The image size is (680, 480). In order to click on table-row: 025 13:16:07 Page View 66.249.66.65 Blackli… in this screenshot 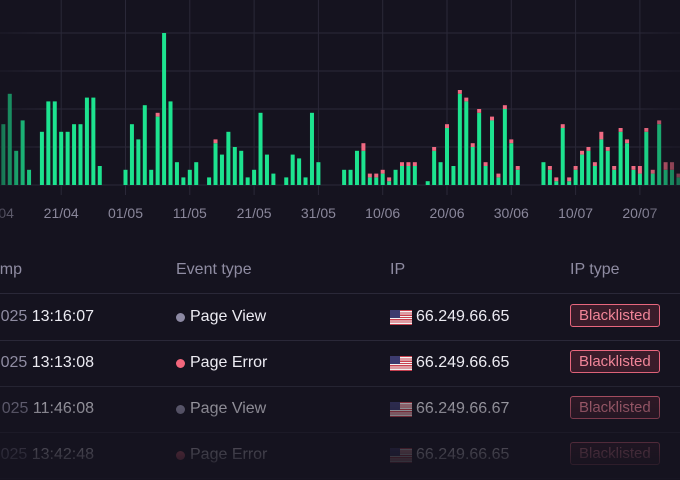, I will do `click(340, 317)`.